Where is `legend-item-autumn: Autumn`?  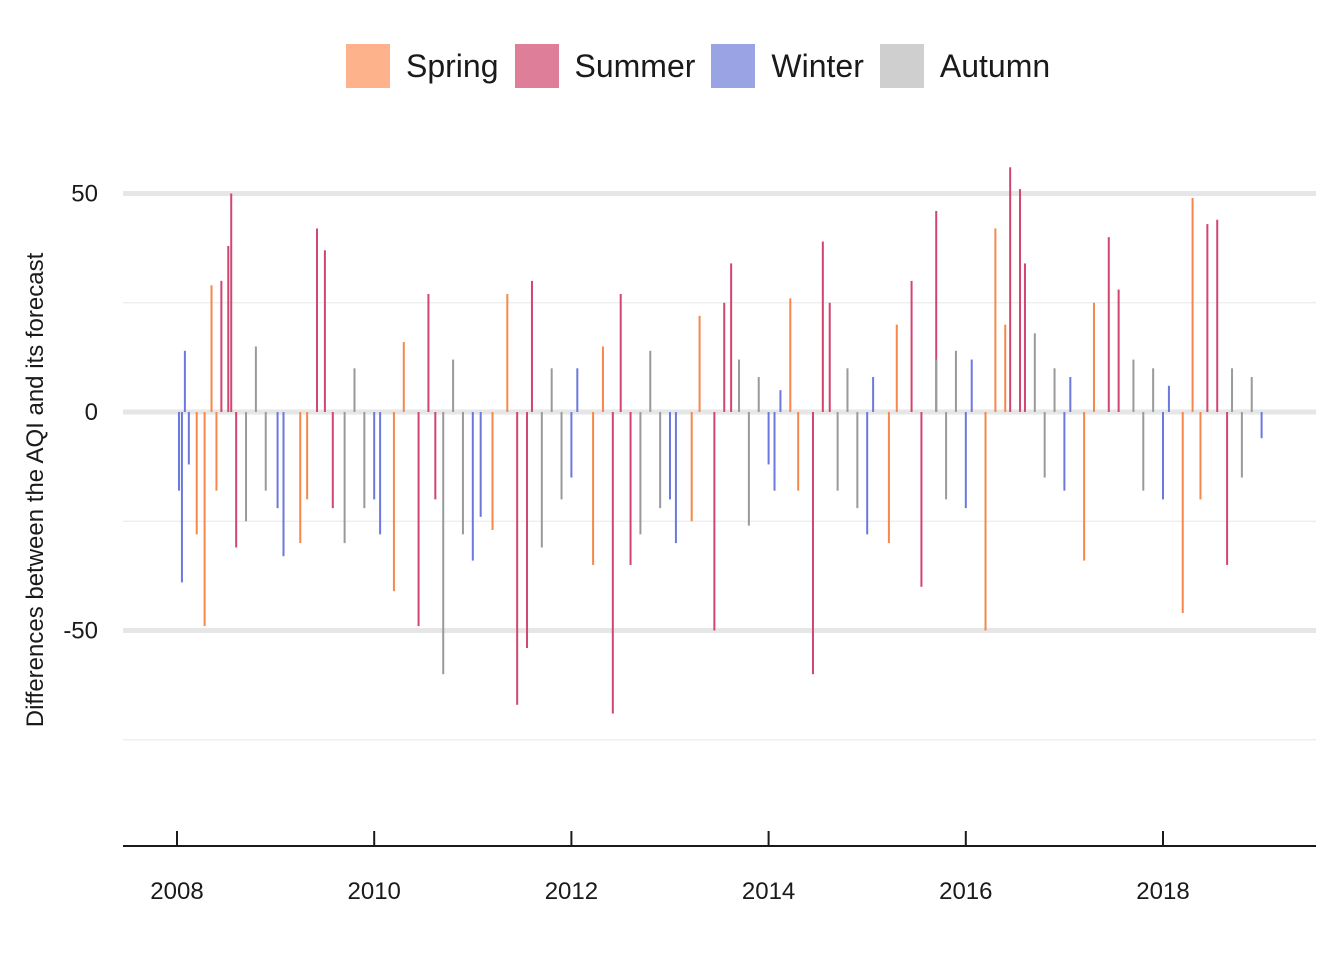 legend-item-autumn: Autumn is located at coordinates (965, 66).